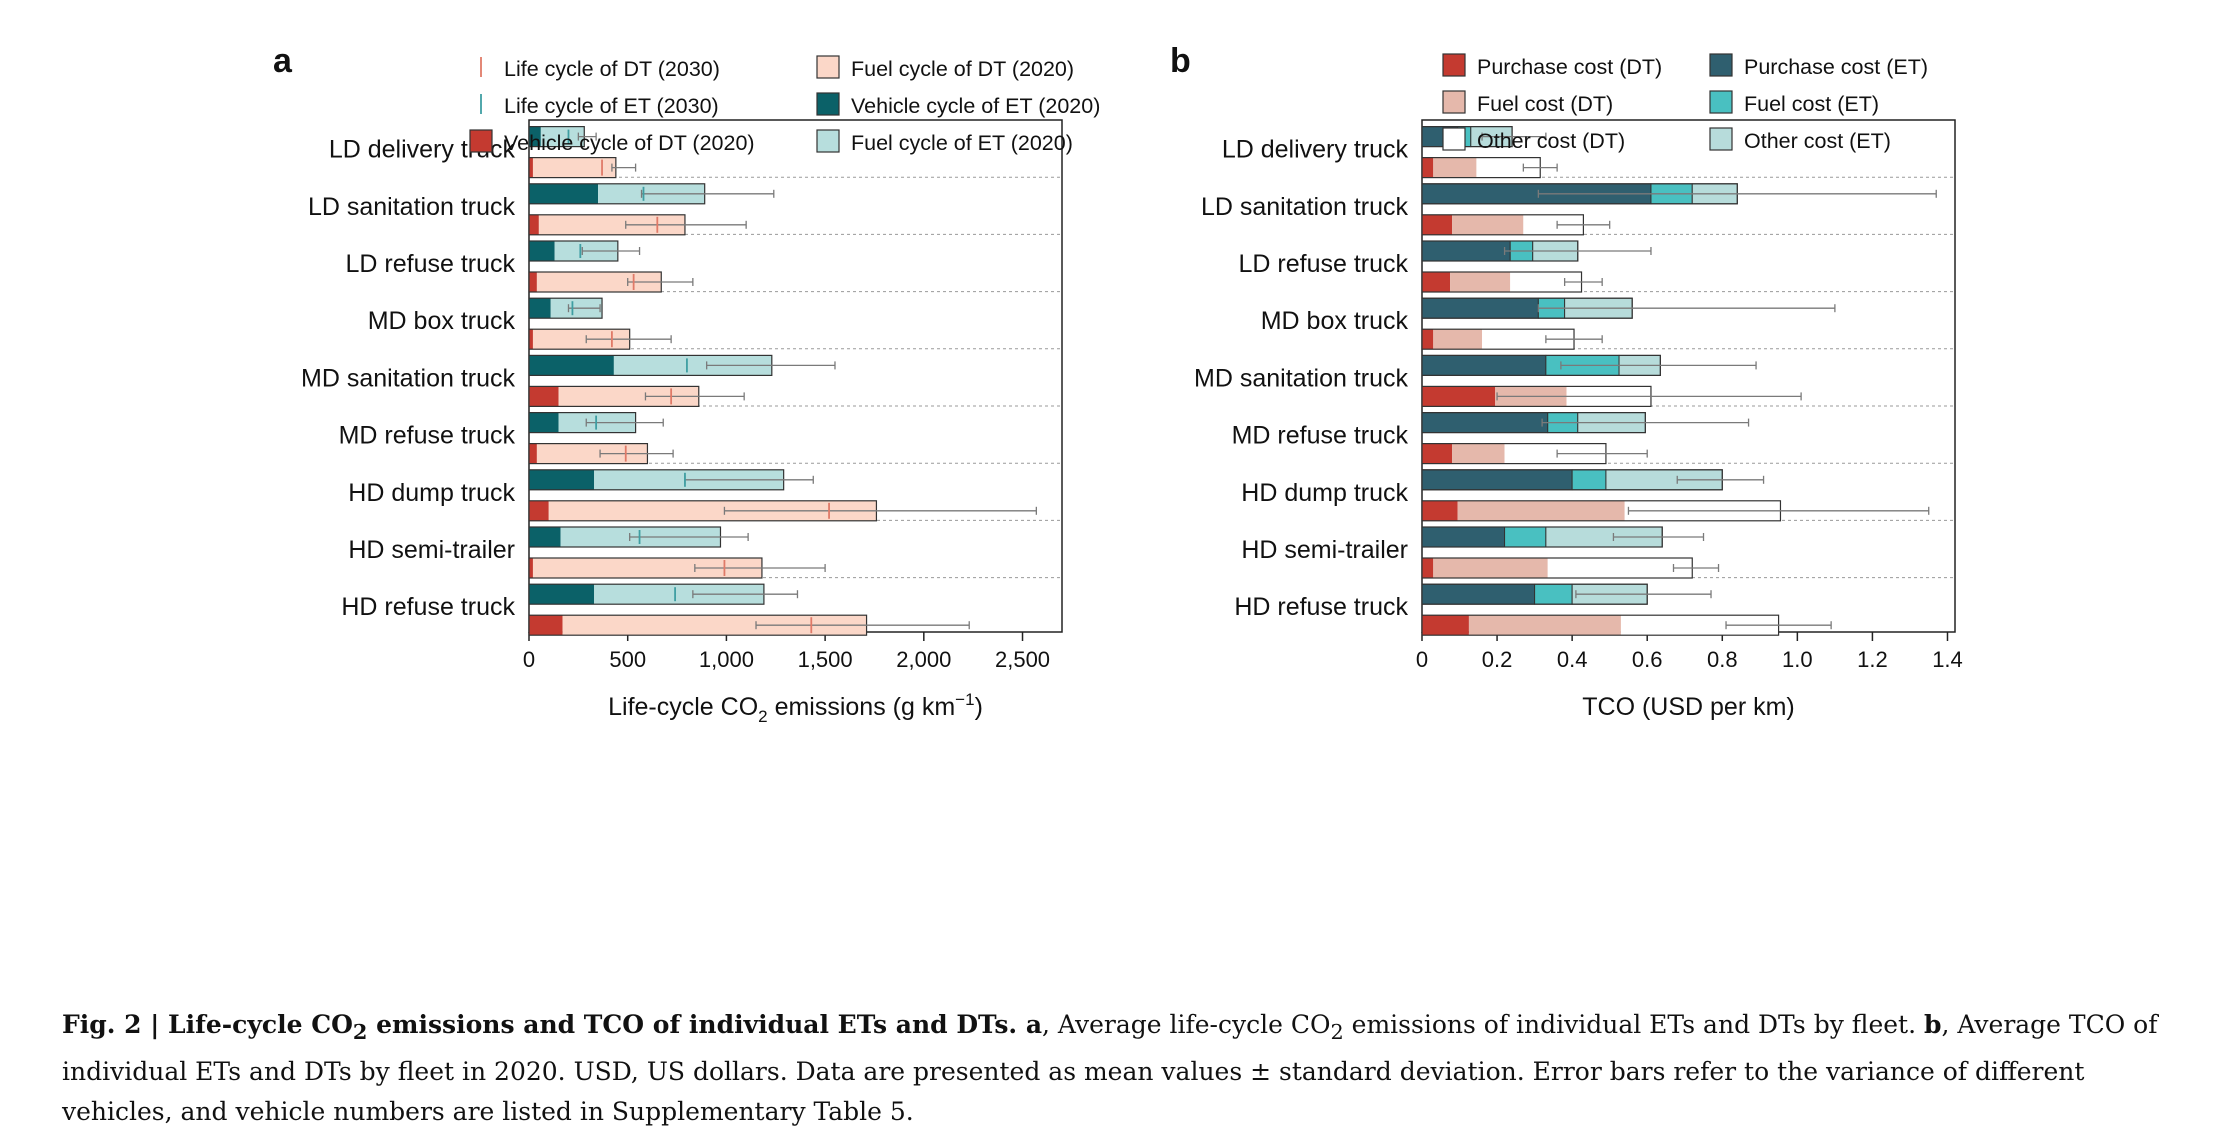 The image size is (2227, 1132). I want to click on caption-a-label: a, so click(1034, 1024).